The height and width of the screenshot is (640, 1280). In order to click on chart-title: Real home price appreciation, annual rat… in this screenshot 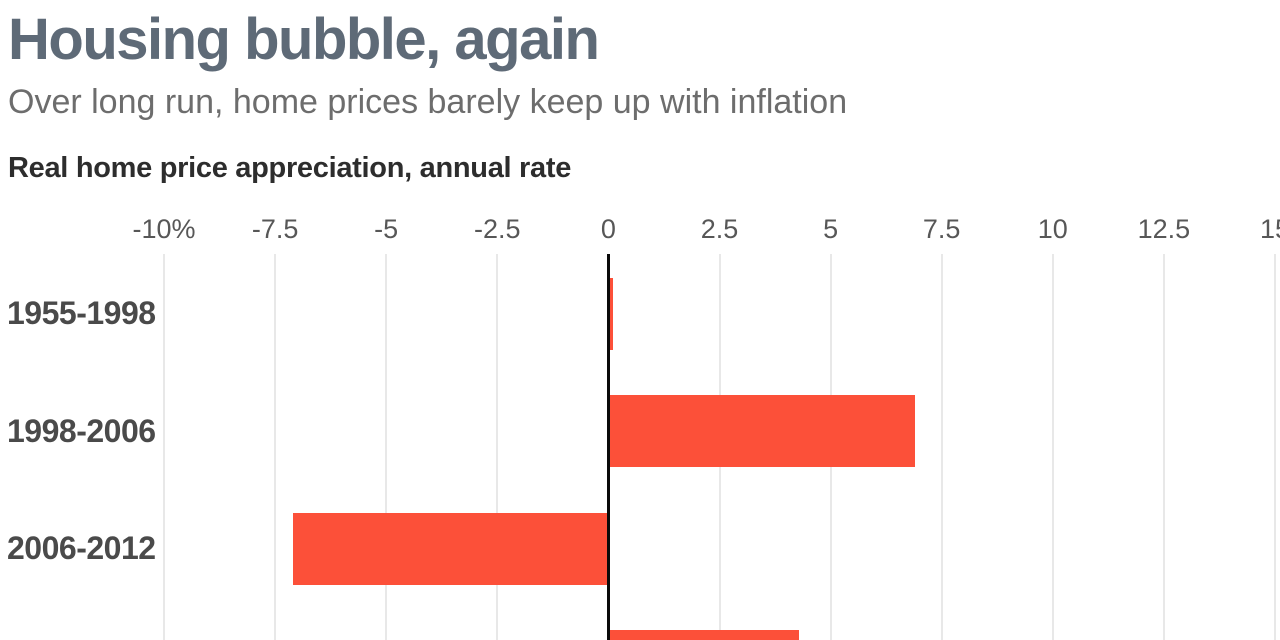, I will do `click(290, 168)`.